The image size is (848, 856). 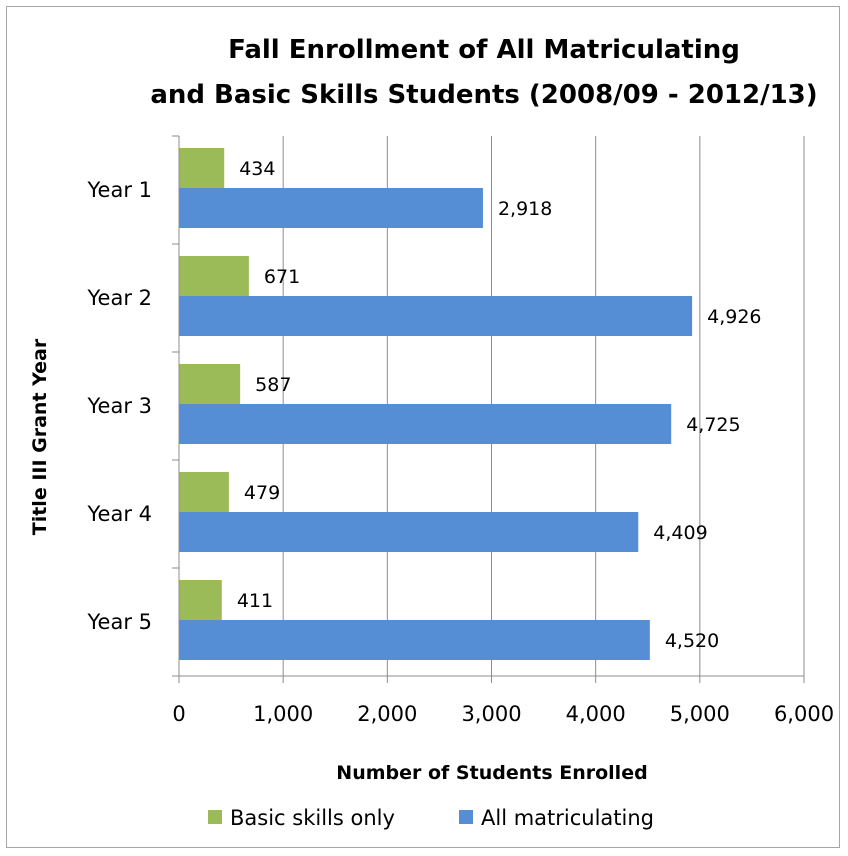 What do you see at coordinates (40, 436) in the screenshot?
I see `y-axis-title: Title III Grant Year` at bounding box center [40, 436].